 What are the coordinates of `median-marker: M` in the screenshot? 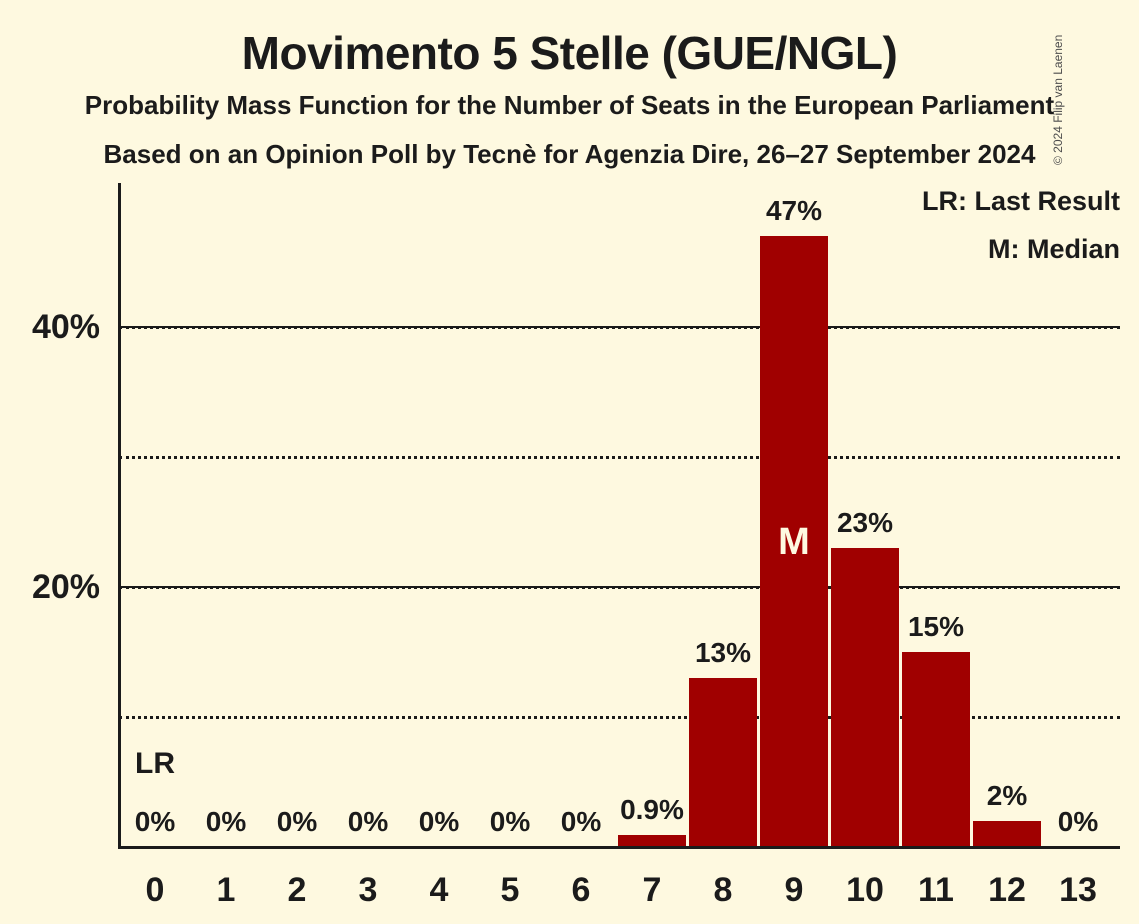 It's located at (794, 541).